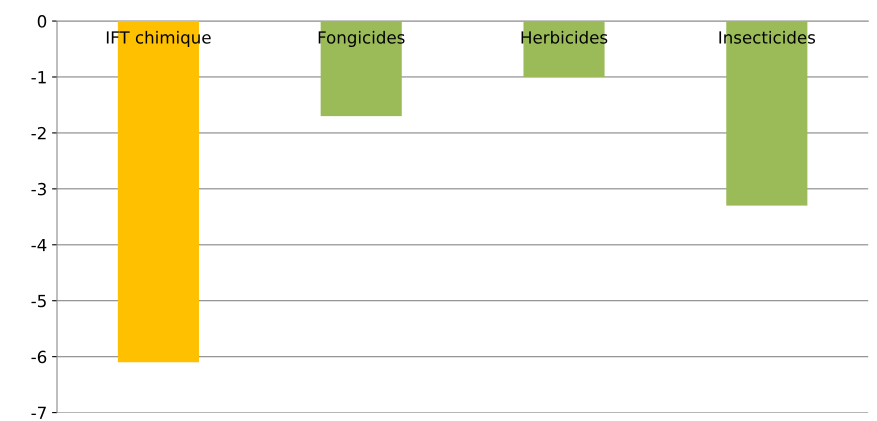 This screenshot has width=877, height=421. I want to click on y-tick-label: -5, so click(38, 301).